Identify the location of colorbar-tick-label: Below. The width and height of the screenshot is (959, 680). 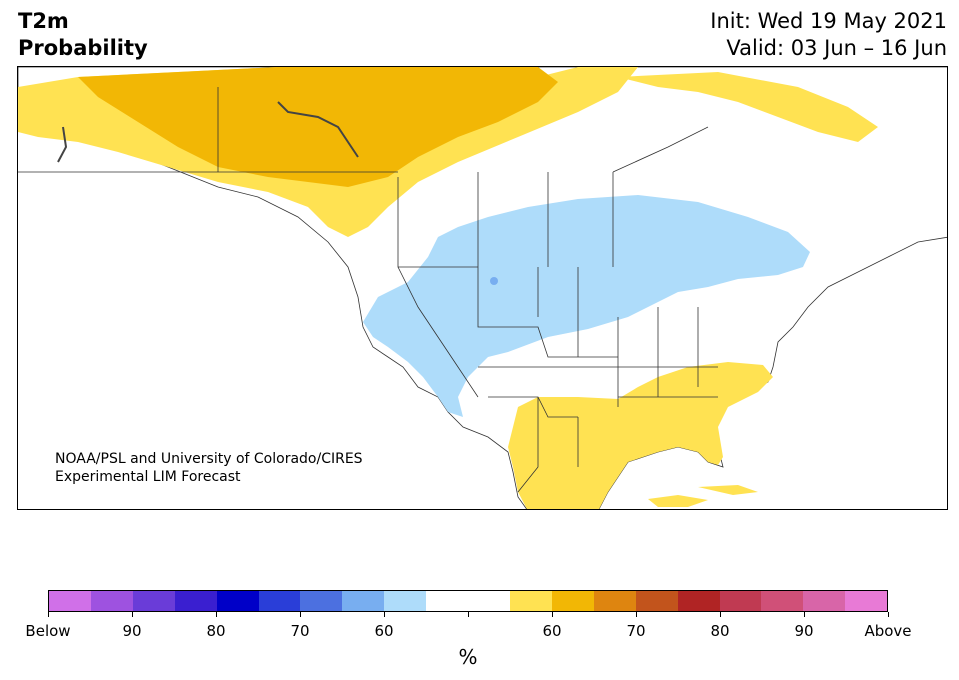
(48, 631).